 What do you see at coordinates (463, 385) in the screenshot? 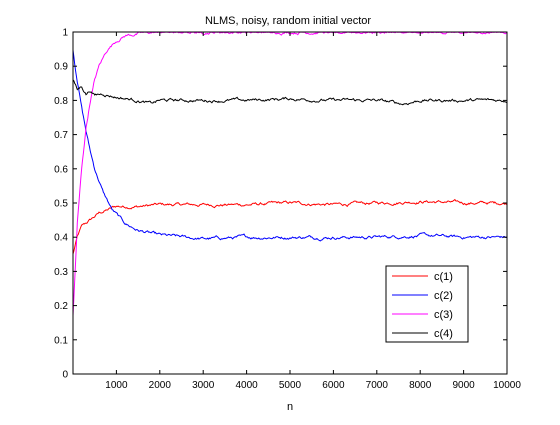
I see `x-tick-label: 9000` at bounding box center [463, 385].